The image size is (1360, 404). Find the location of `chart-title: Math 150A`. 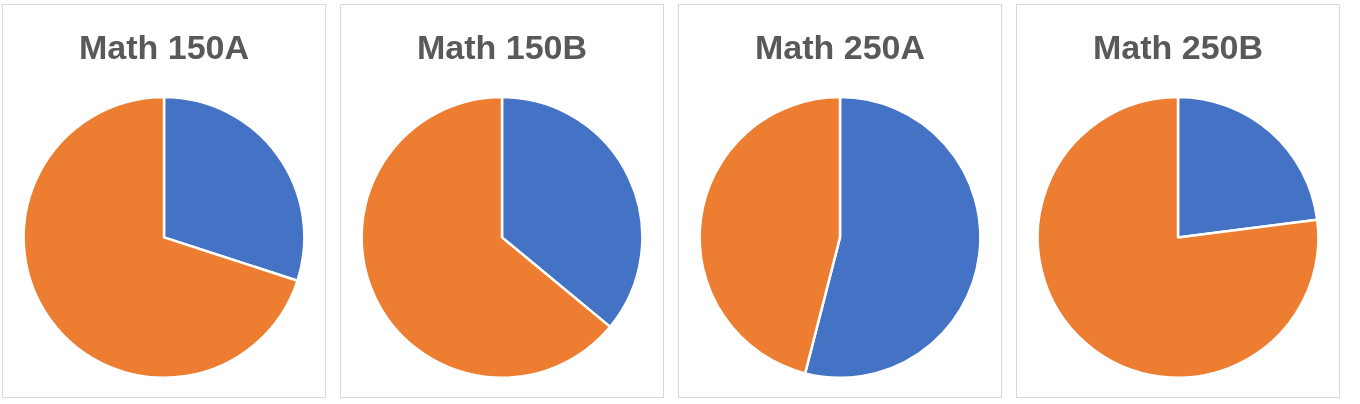

chart-title: Math 150A is located at coordinates (164, 46).